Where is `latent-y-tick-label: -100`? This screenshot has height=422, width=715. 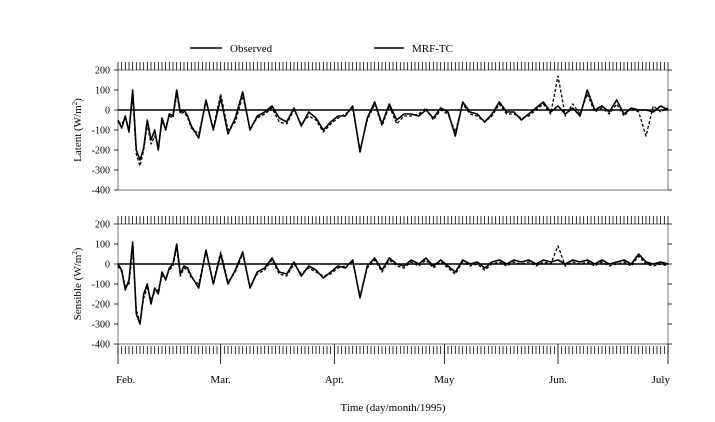
latent-y-tick-label: -100 is located at coordinates (101, 131).